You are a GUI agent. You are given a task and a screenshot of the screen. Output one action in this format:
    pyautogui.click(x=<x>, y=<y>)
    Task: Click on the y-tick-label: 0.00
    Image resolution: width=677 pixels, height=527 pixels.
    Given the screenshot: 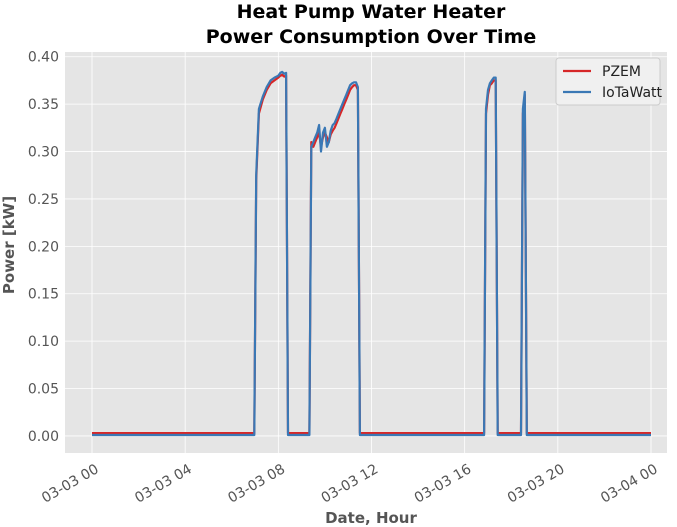 What is the action you would take?
    pyautogui.click(x=43, y=437)
    